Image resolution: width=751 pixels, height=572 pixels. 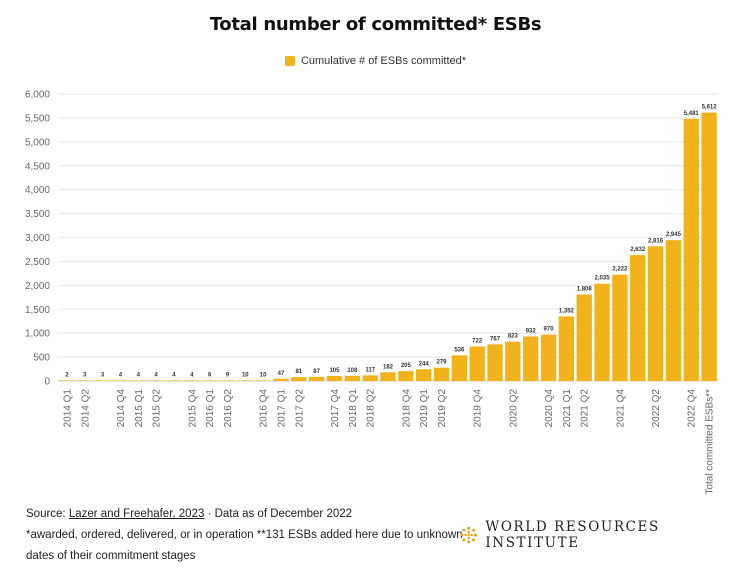 I want to click on x-tick-label: 2014 Q2, so click(x=85, y=408).